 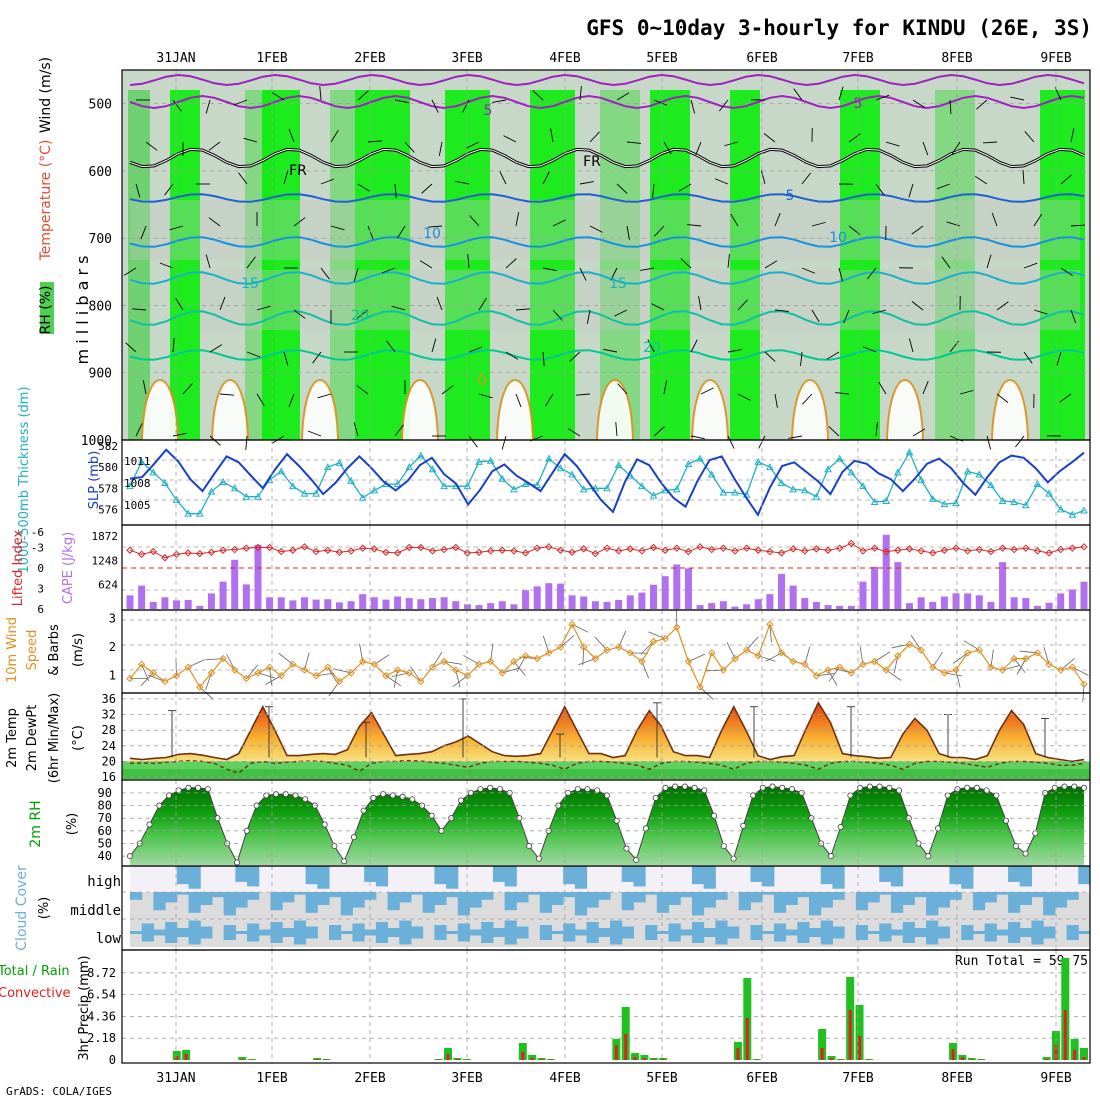 I want to click on dewpt-fill-dark, so click(x=606, y=774).